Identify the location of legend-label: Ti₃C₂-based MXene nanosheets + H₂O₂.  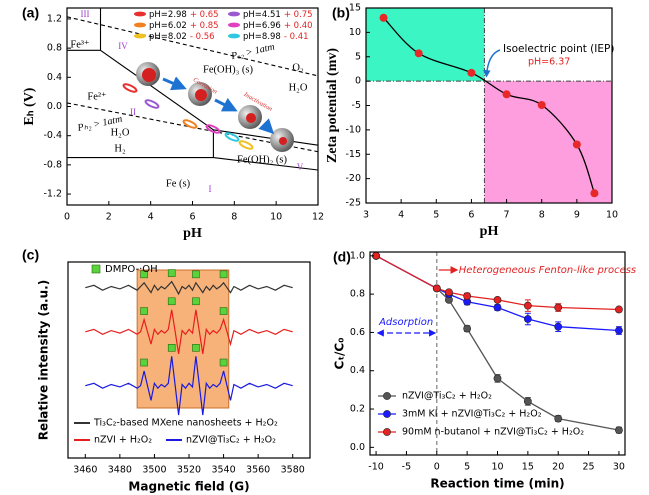
(185, 423).